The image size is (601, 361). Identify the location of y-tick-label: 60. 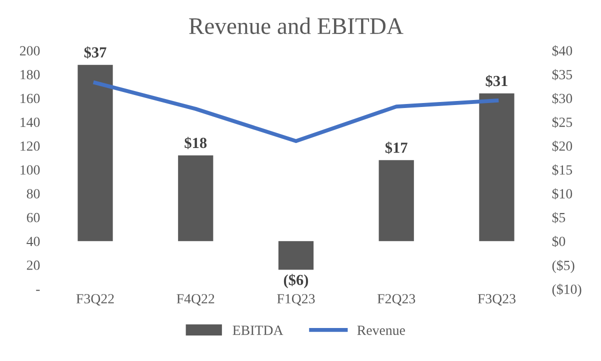
(33, 217).